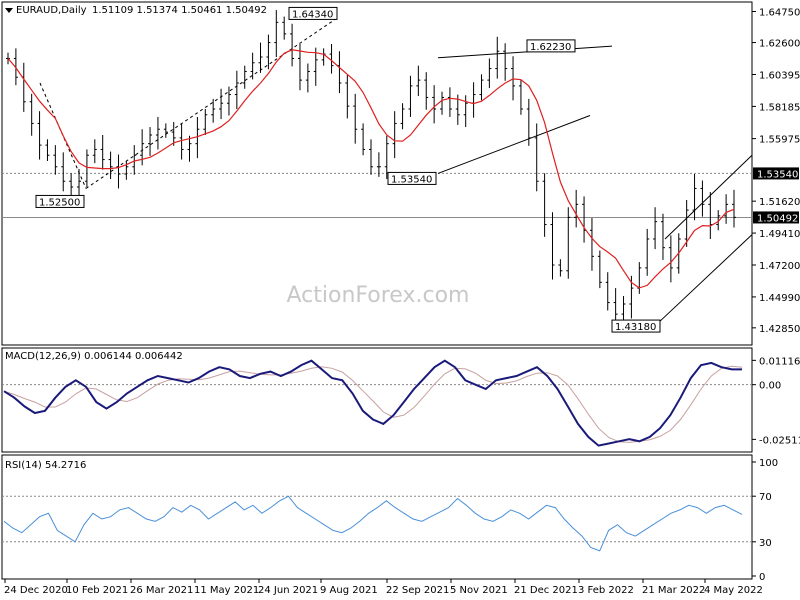 The image size is (800, 600). Describe the element at coordinates (779, 75) in the screenshot. I see `price-tick-label: 1.60395` at that location.